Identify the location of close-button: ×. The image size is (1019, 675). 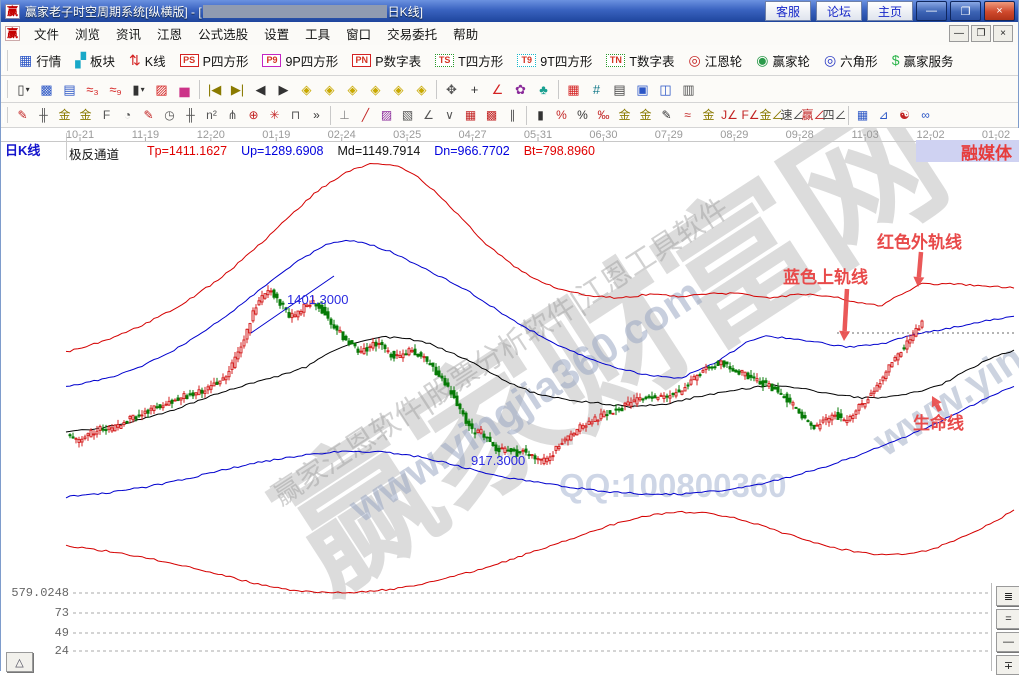
(999, 11).